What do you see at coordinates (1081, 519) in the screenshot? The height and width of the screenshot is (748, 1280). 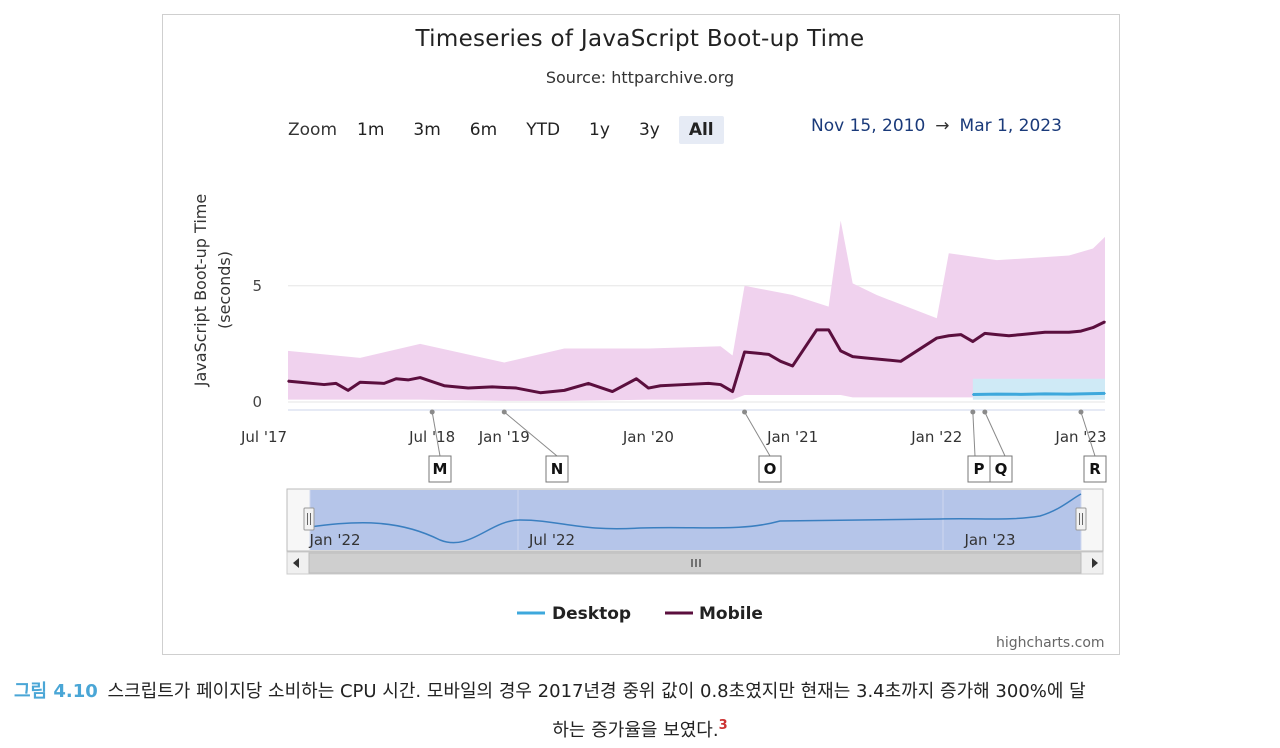 I see `navigator-handle-right` at bounding box center [1081, 519].